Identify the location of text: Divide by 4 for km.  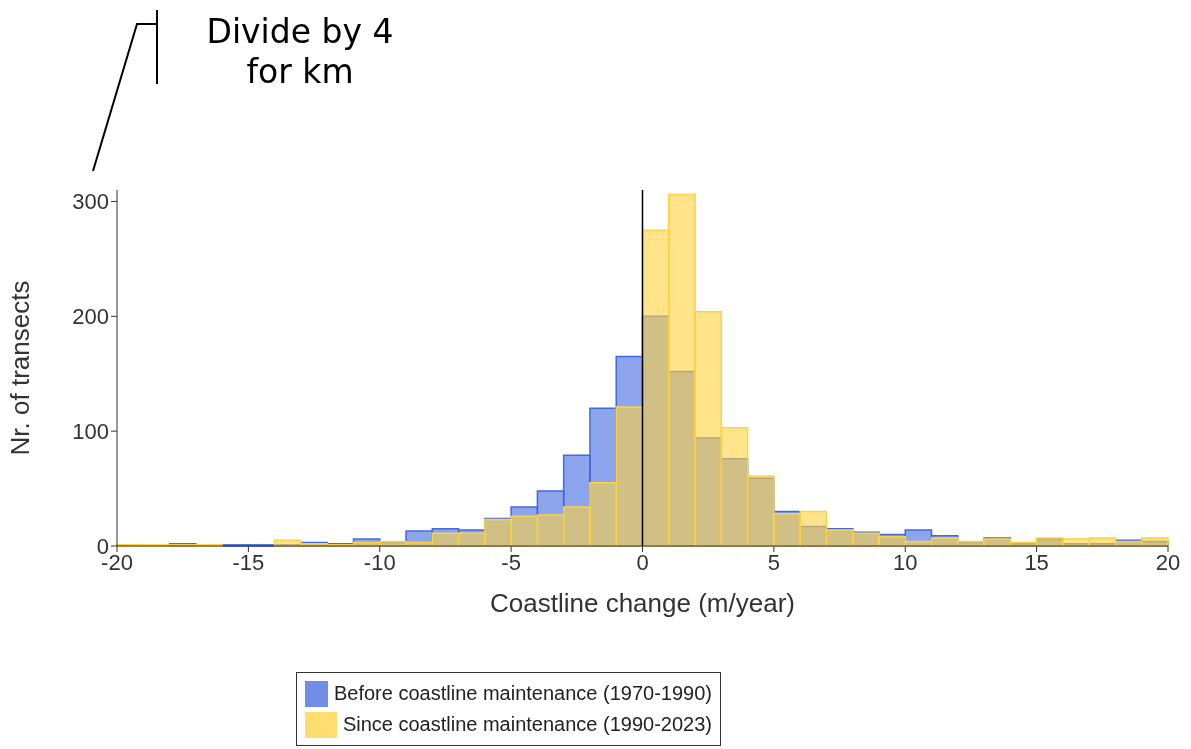
(300, 52).